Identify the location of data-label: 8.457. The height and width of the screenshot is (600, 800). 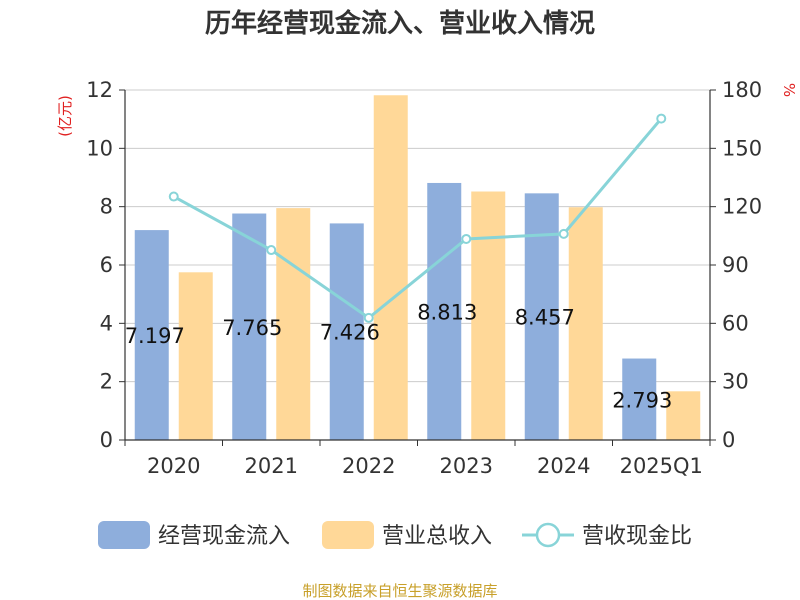
(545, 318).